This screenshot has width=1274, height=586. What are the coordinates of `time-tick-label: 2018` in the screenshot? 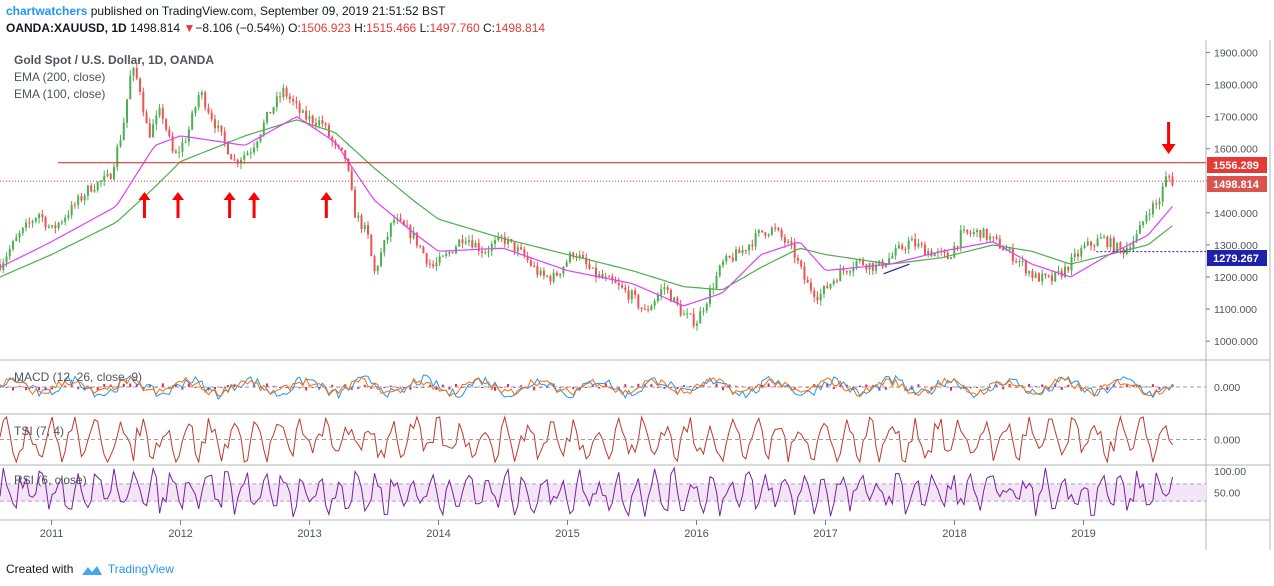 It's located at (954, 534).